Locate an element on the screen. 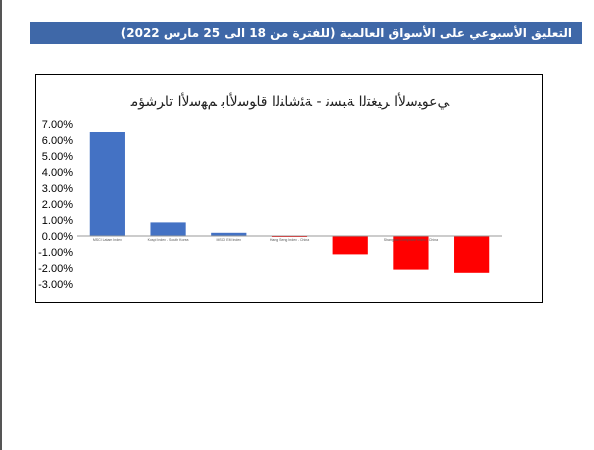  y-tick-label: 5.00% is located at coordinates (57, 157).